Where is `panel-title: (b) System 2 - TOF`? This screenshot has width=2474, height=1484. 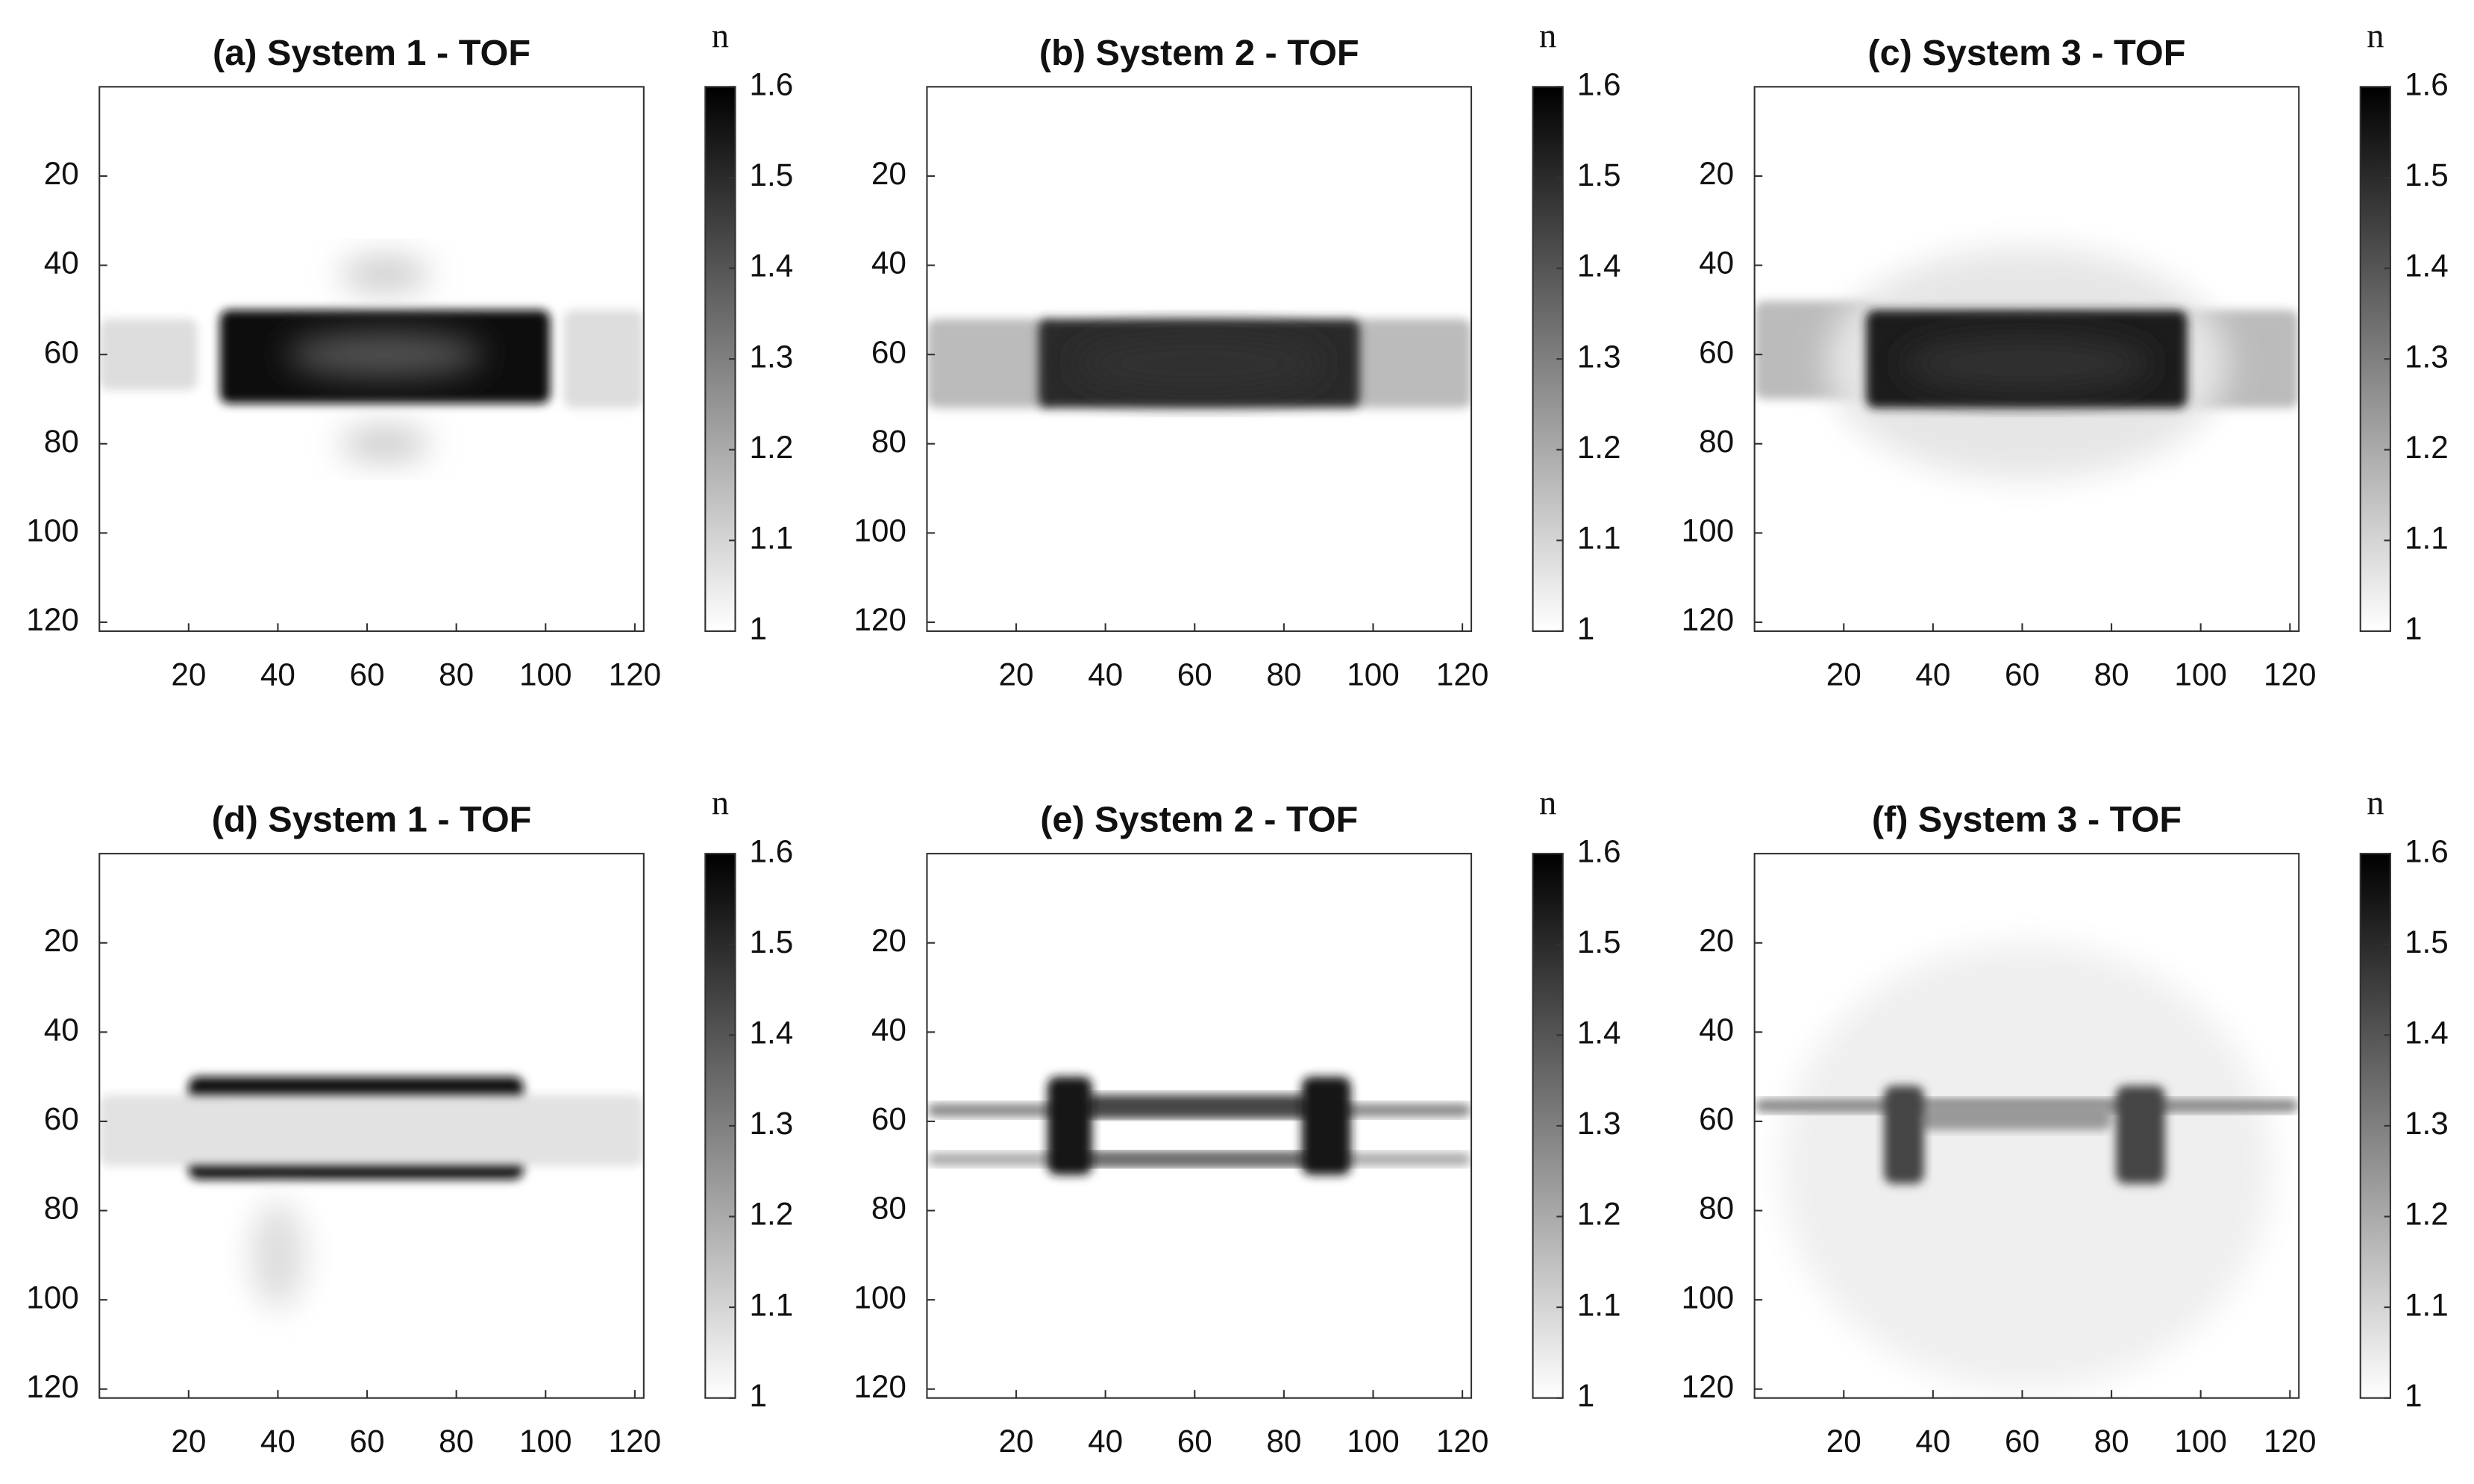 panel-title: (b) System 2 - TOF is located at coordinates (1199, 53).